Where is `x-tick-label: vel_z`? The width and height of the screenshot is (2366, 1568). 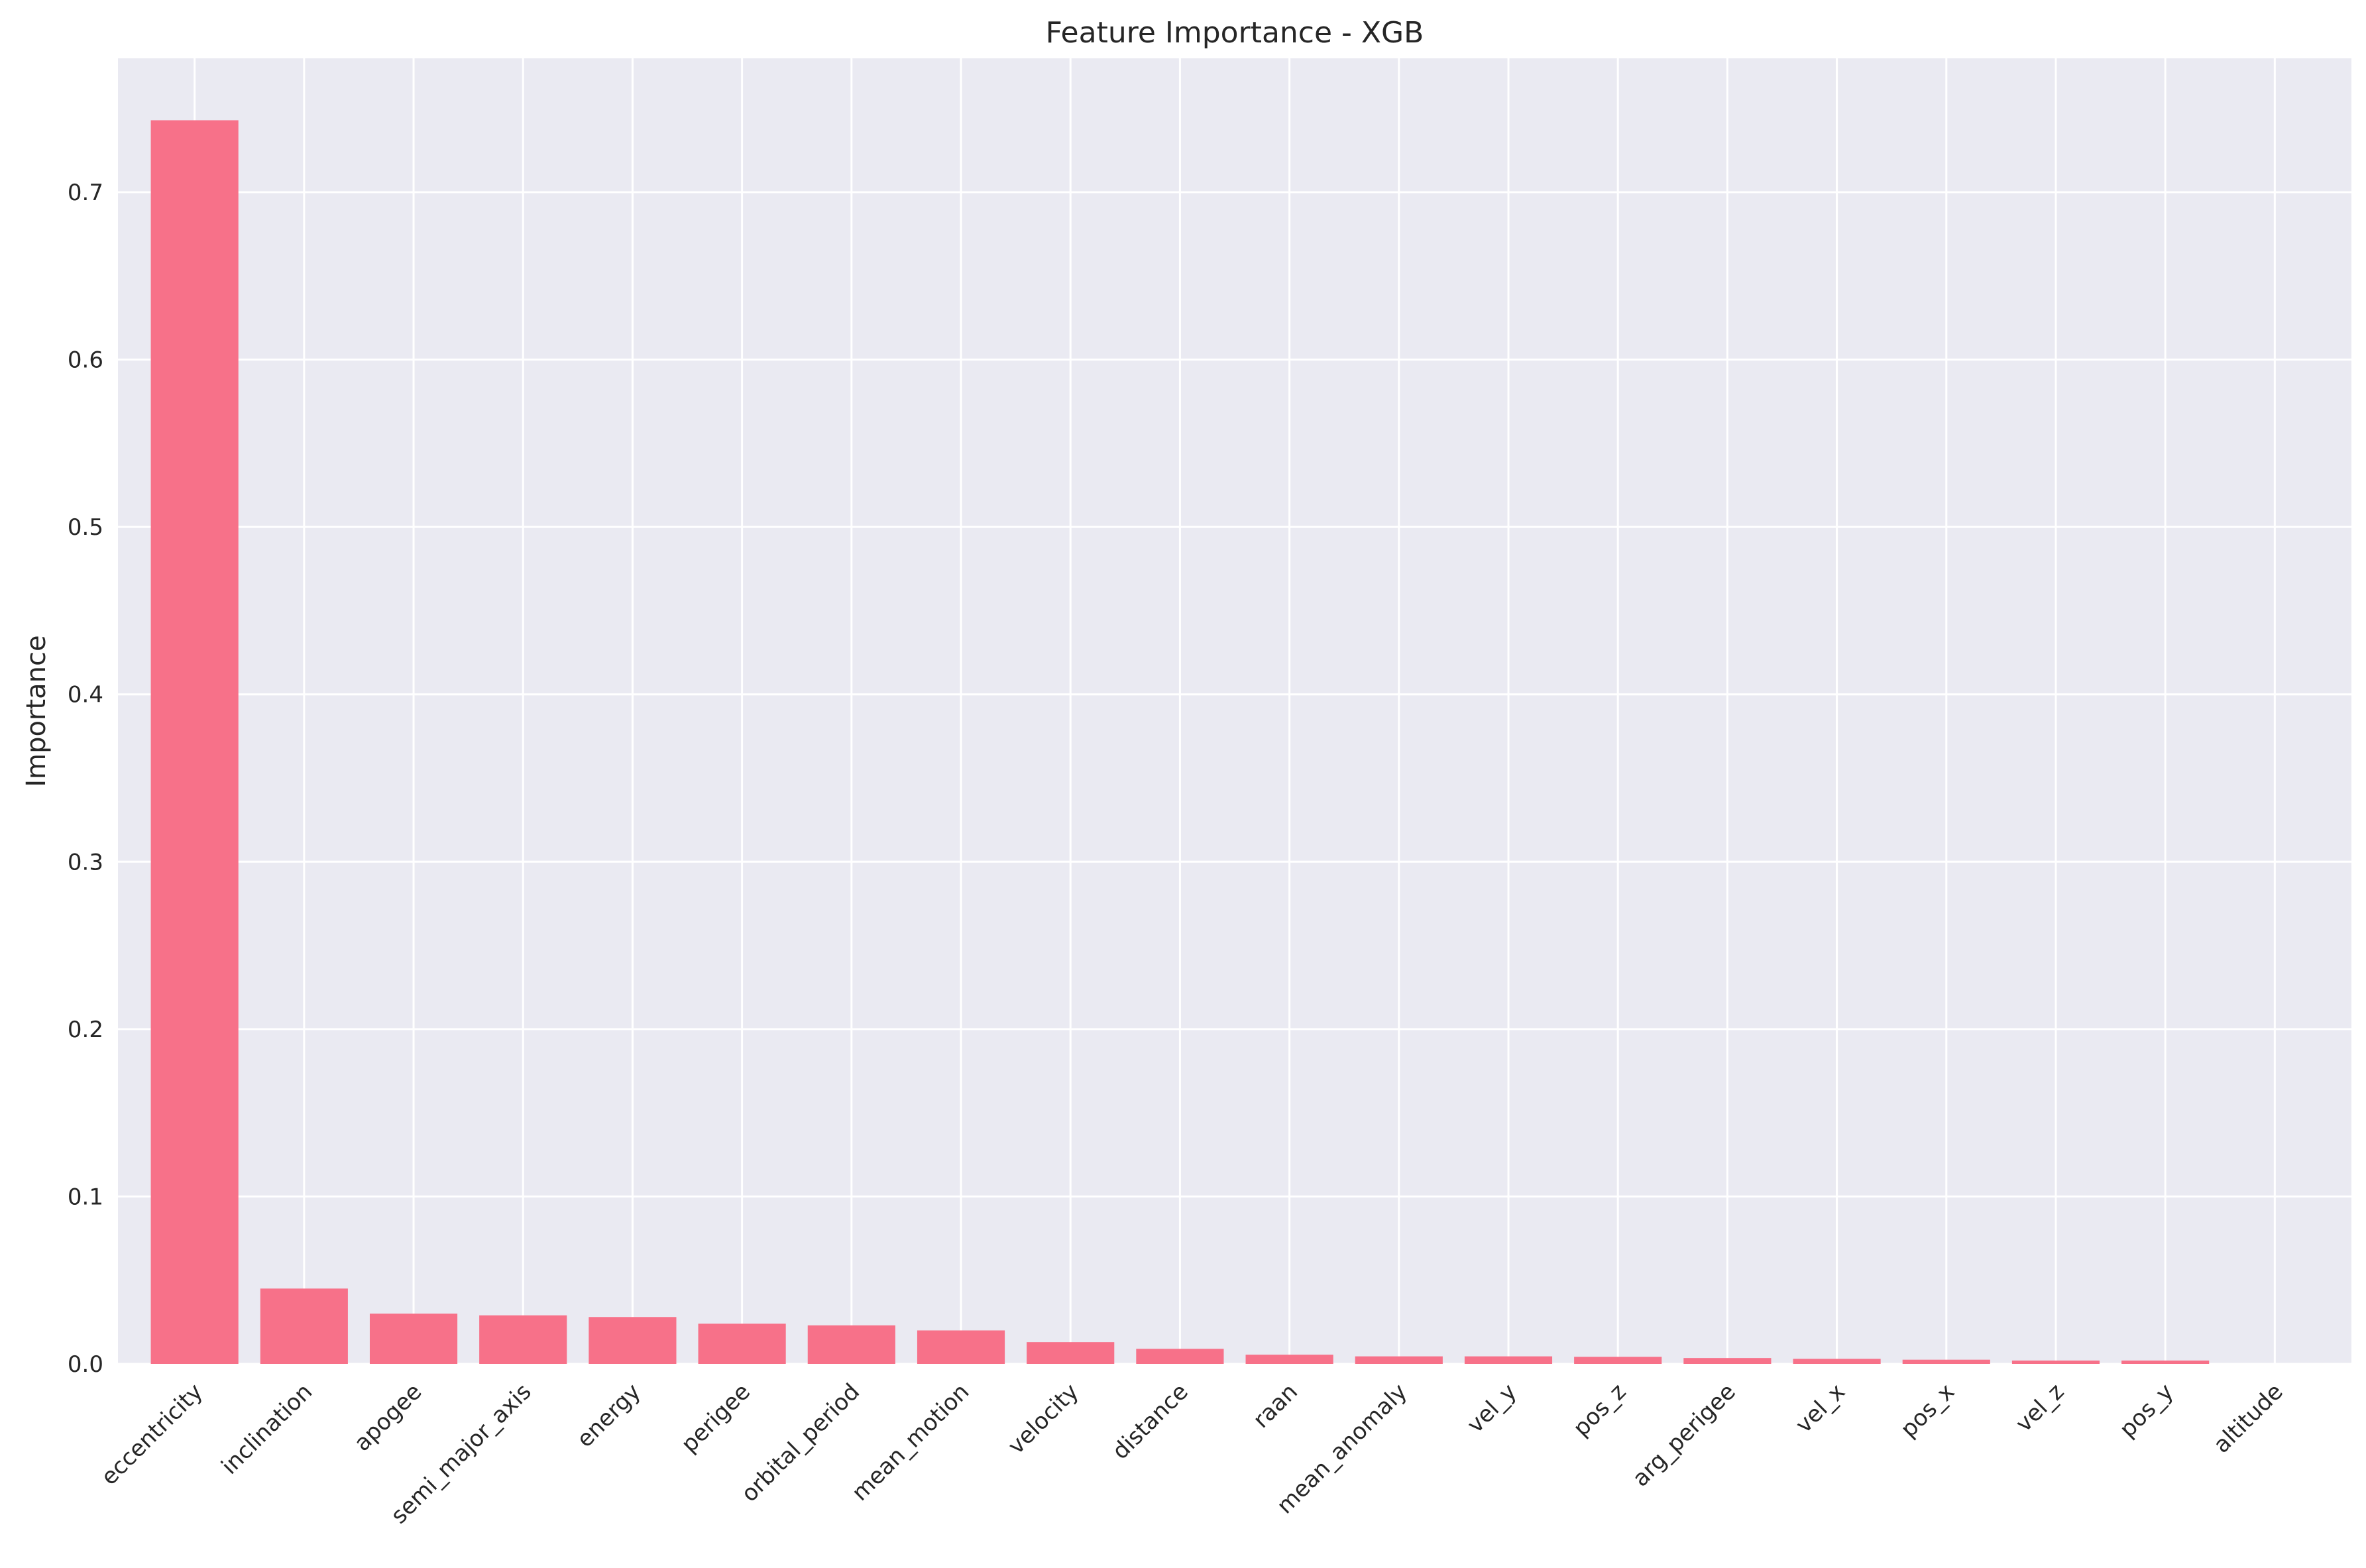
x-tick-label: vel_z is located at coordinates (2040, 1407).